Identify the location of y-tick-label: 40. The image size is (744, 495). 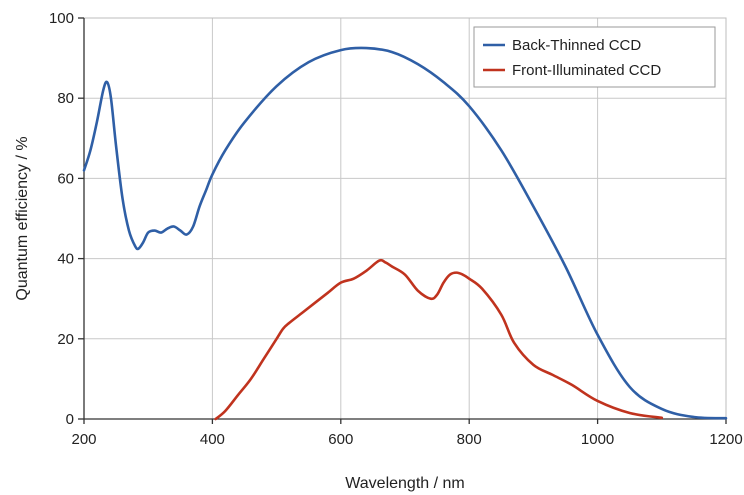
(65, 259).